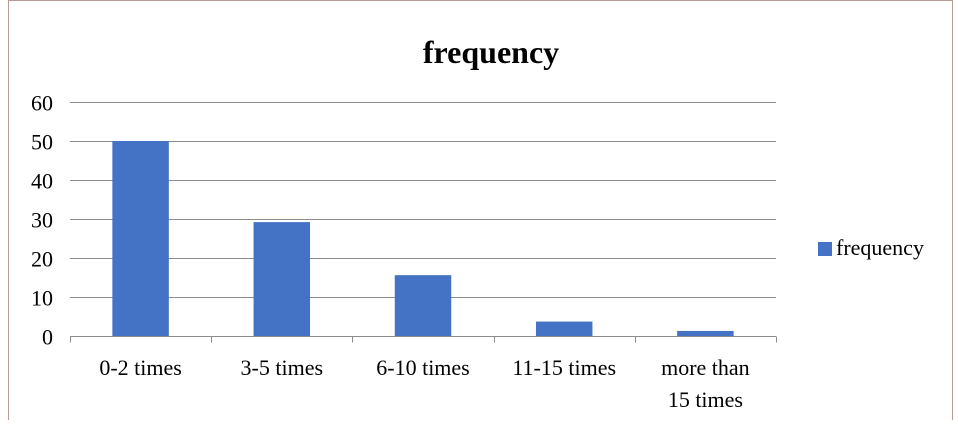 This screenshot has height=426, width=958. What do you see at coordinates (42, 181) in the screenshot?
I see `y-tick-label: 40` at bounding box center [42, 181].